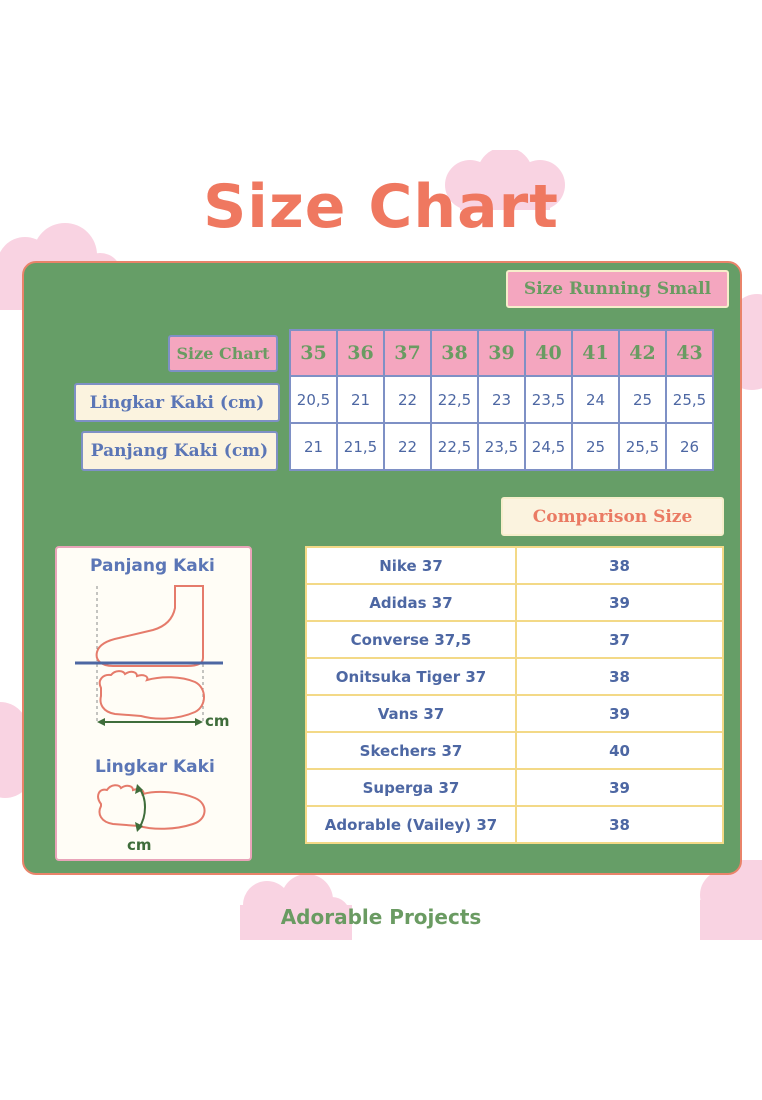 This screenshot has height=1100, width=762. I want to click on brand-cell: Onitsuka Tiger 37, so click(411, 676).